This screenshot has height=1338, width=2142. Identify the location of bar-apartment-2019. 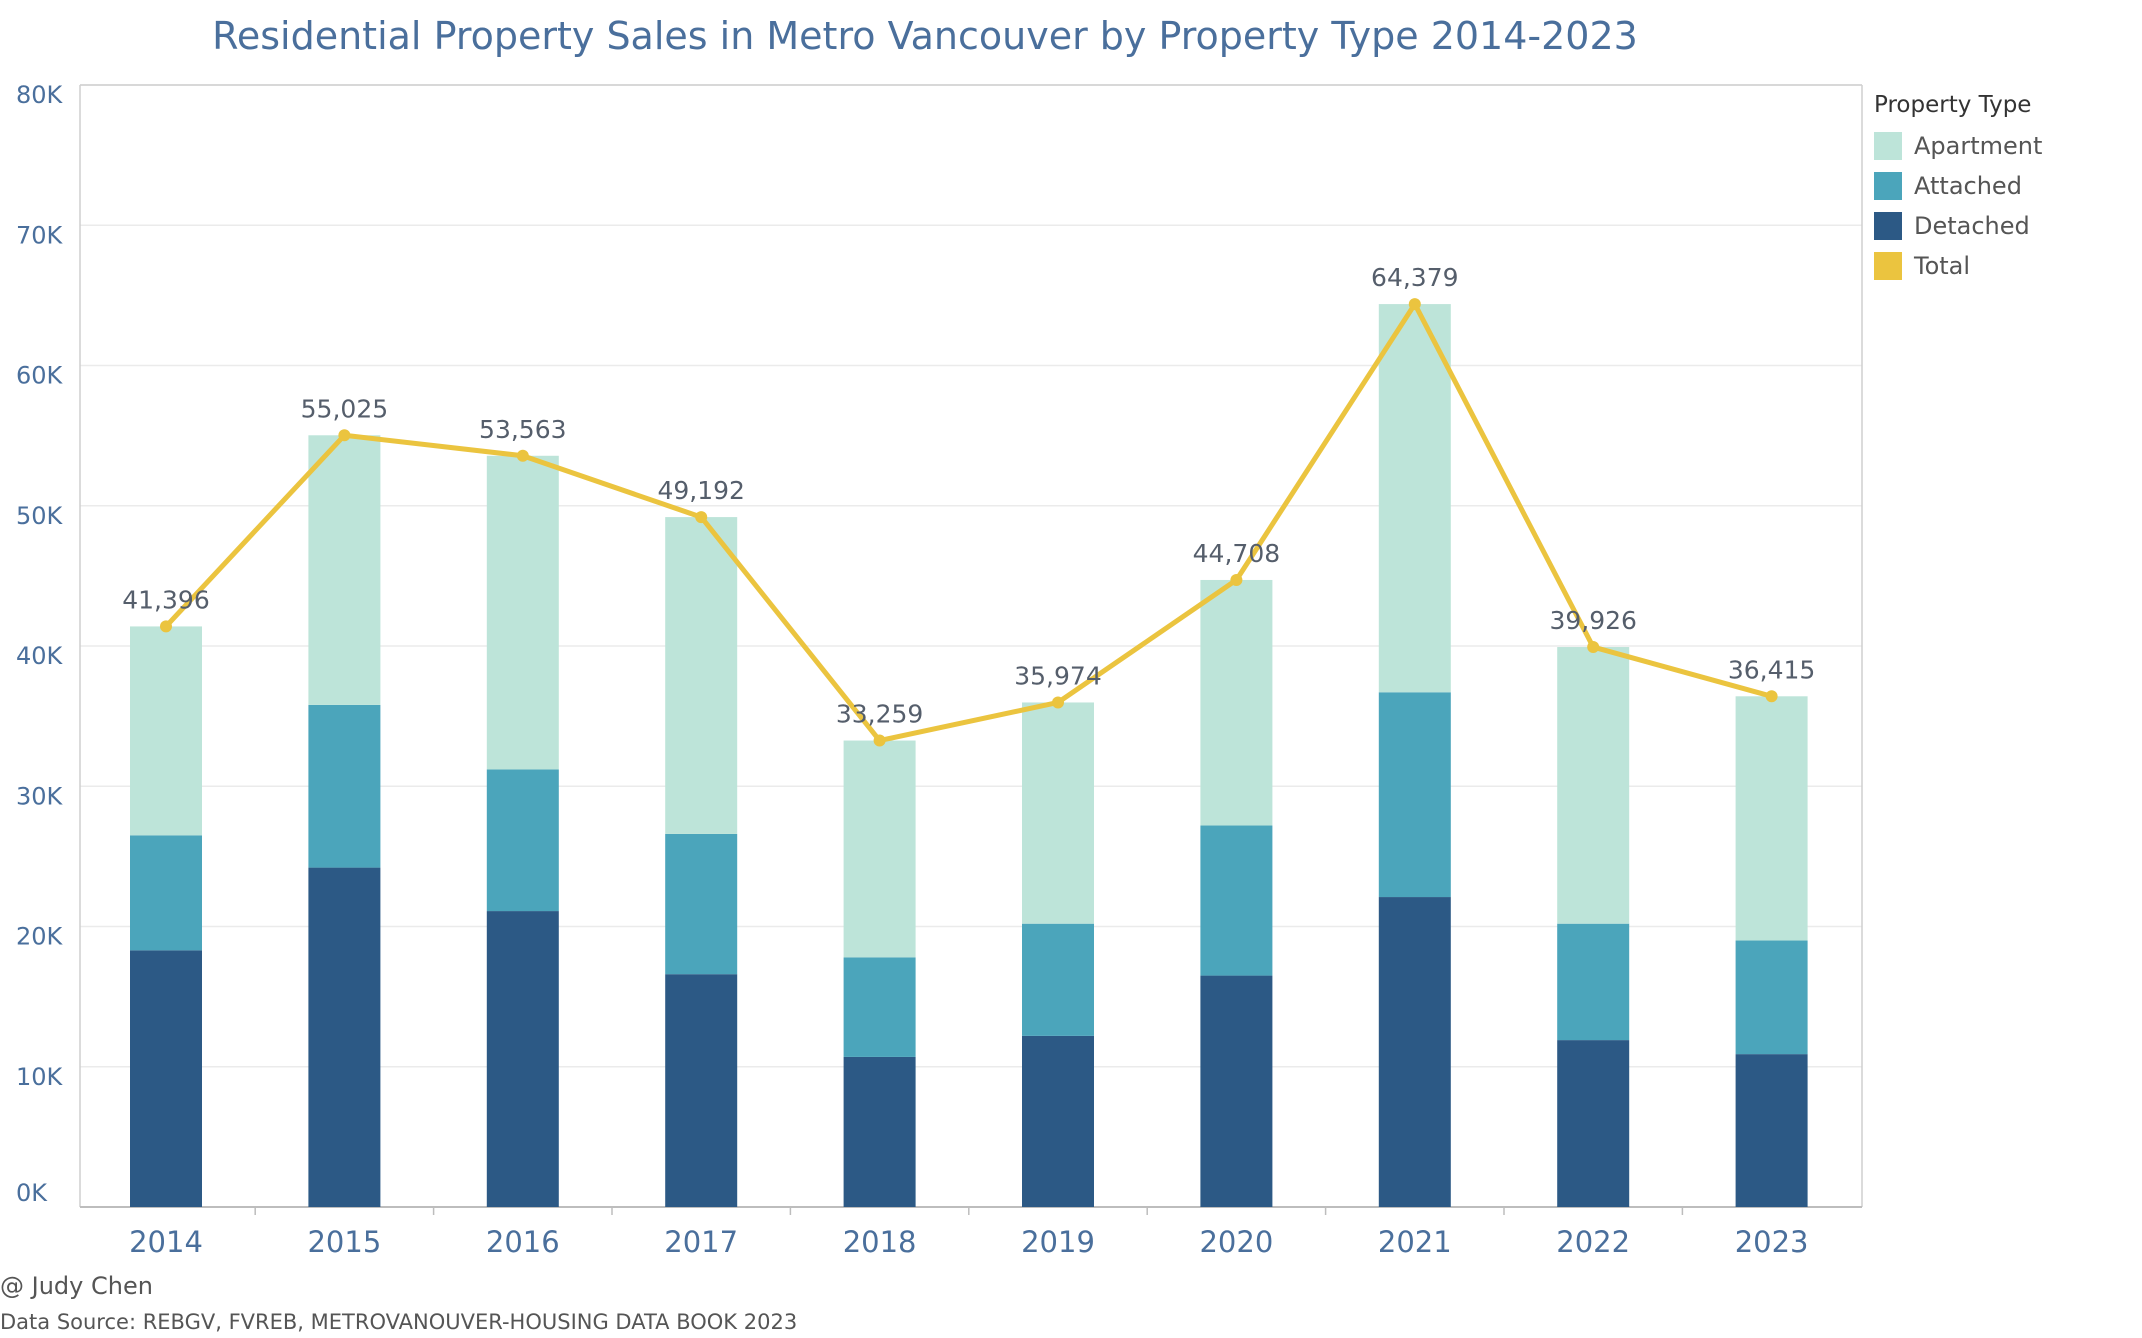
(1058, 813).